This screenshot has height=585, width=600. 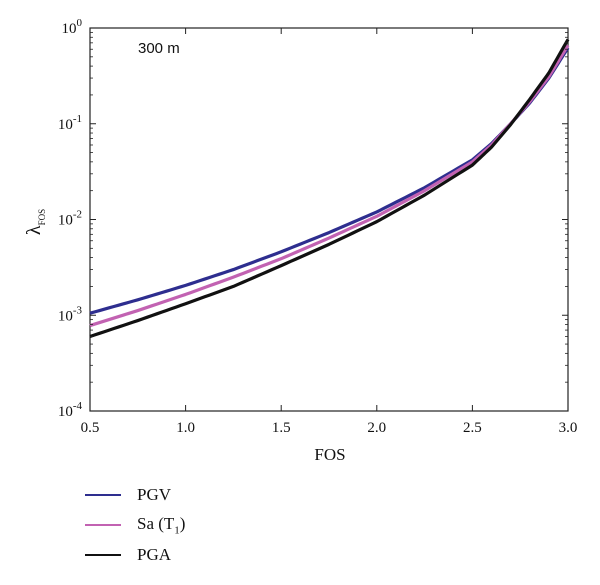 What do you see at coordinates (329, 454) in the screenshot?
I see `x-axis-title: FOS` at bounding box center [329, 454].